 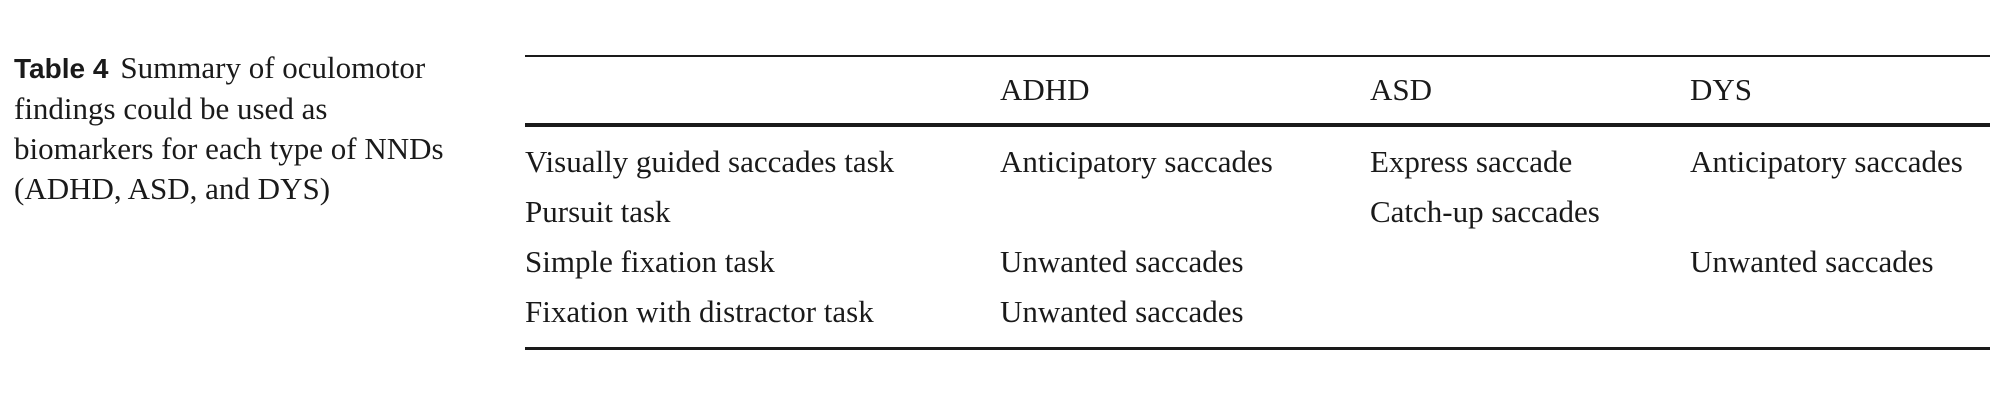 What do you see at coordinates (1045, 89) in the screenshot?
I see `header-adhd: ADHD` at bounding box center [1045, 89].